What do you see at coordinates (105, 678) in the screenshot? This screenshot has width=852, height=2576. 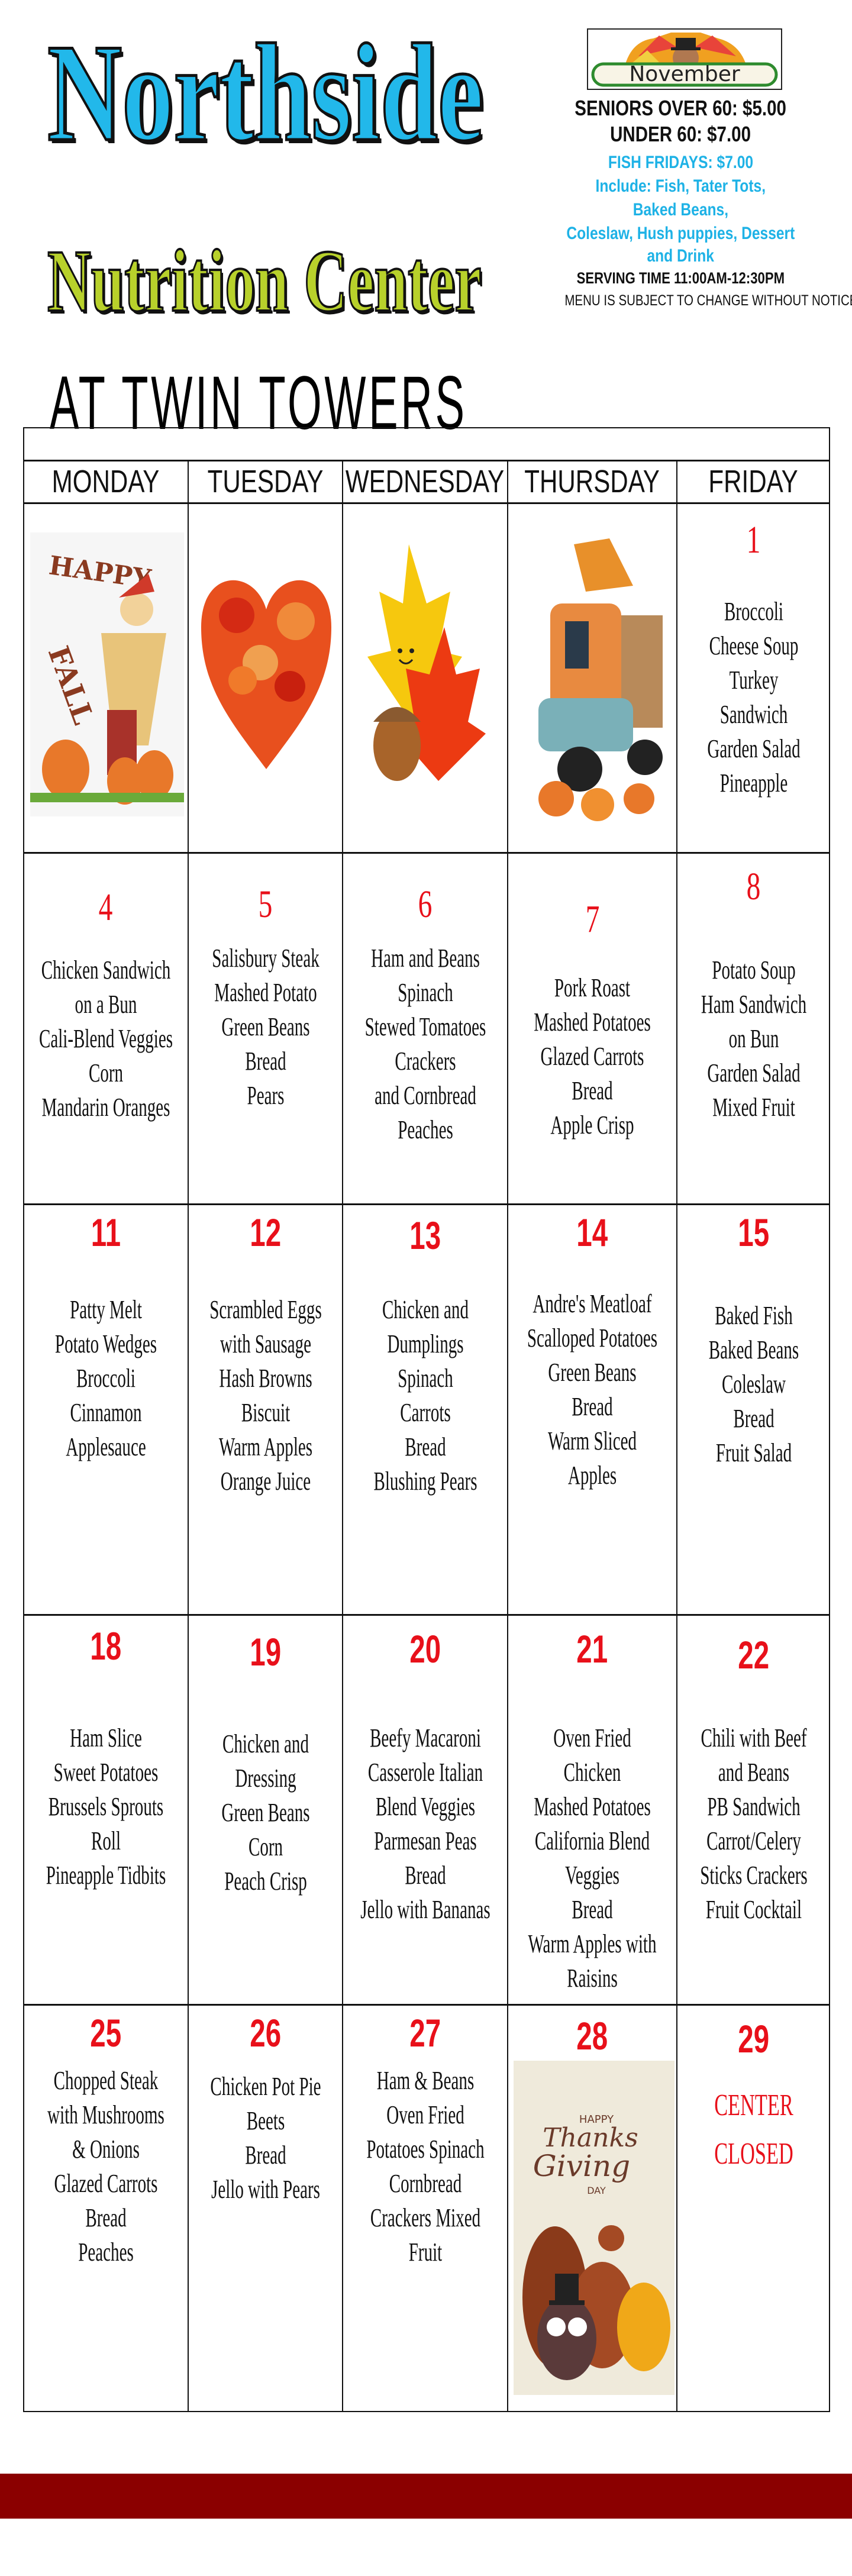 I see `calendar-empty-cell: HAPPY FALL` at bounding box center [105, 678].